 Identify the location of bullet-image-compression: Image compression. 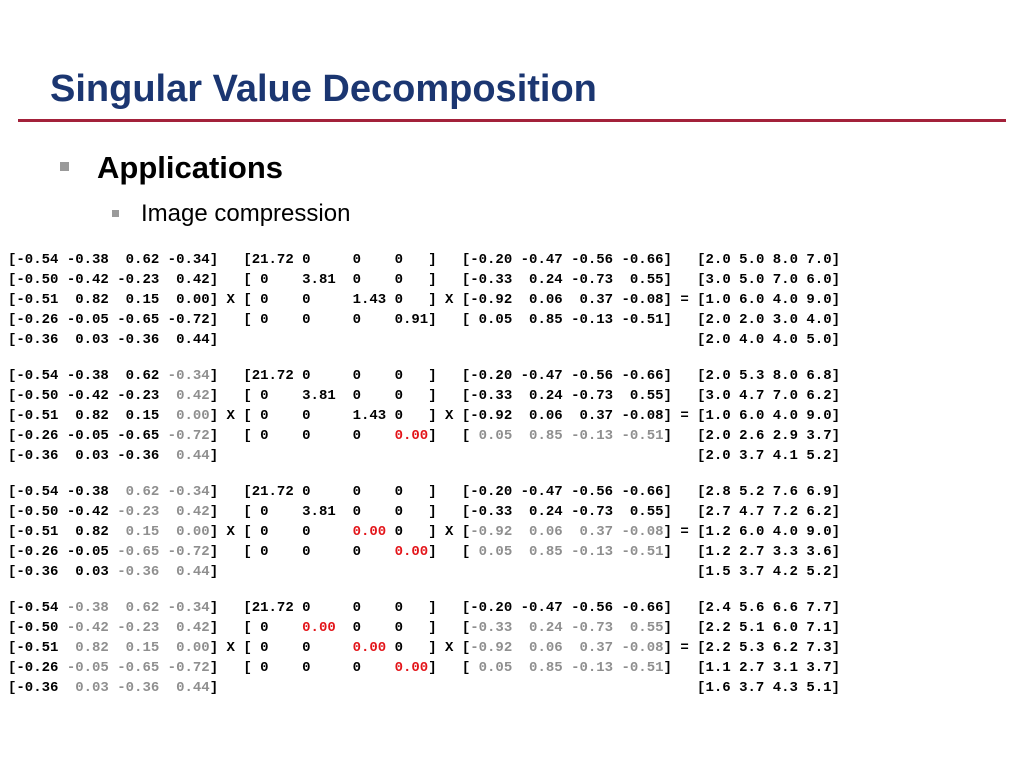
(231, 214).